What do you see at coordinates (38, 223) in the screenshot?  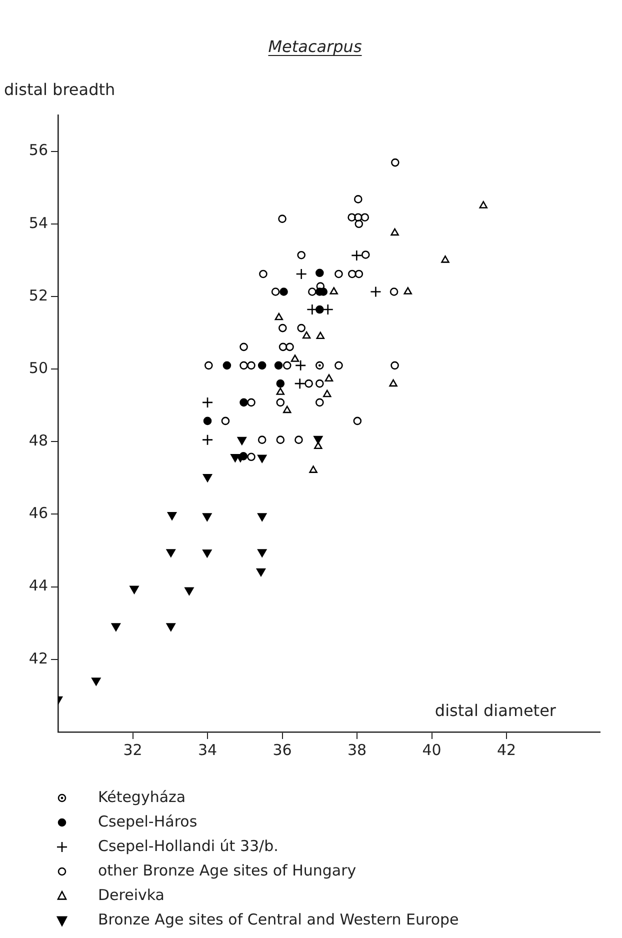 I see `y-tick-label: 54` at bounding box center [38, 223].